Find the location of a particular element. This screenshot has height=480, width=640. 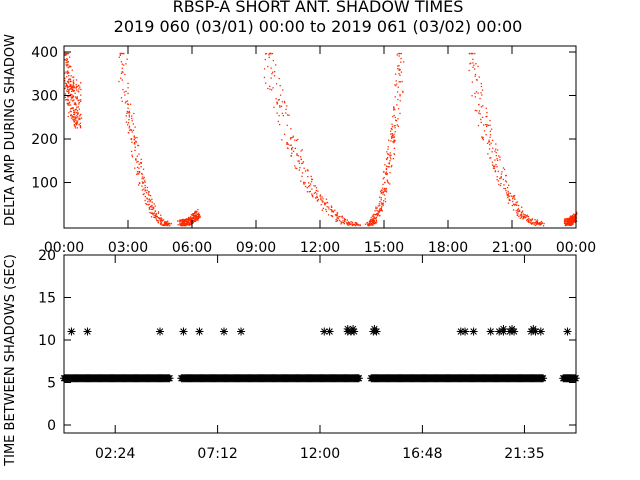

bottom-asterisk-point is located at coordinates (87, 331).